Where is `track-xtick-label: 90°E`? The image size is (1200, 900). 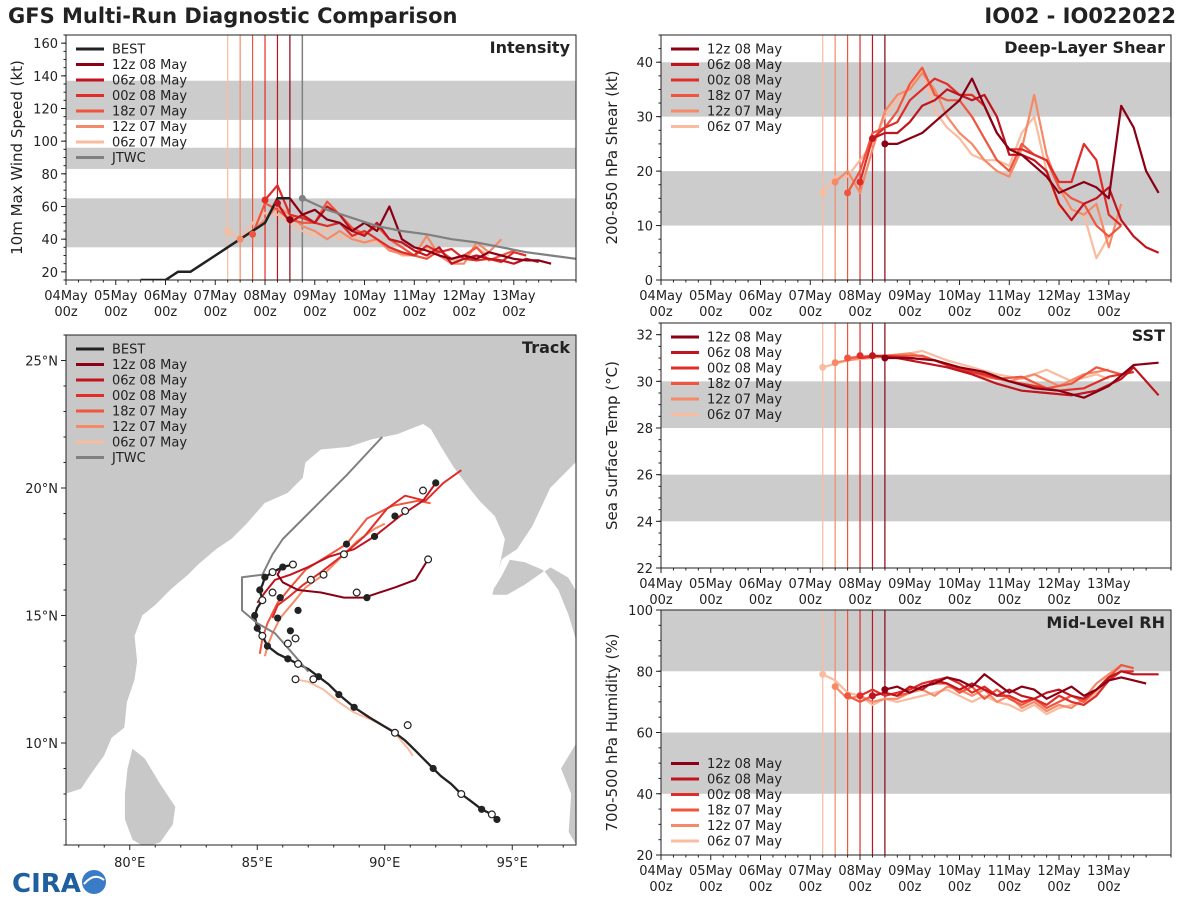
track-xtick-label: 90°E is located at coordinates (384, 863).